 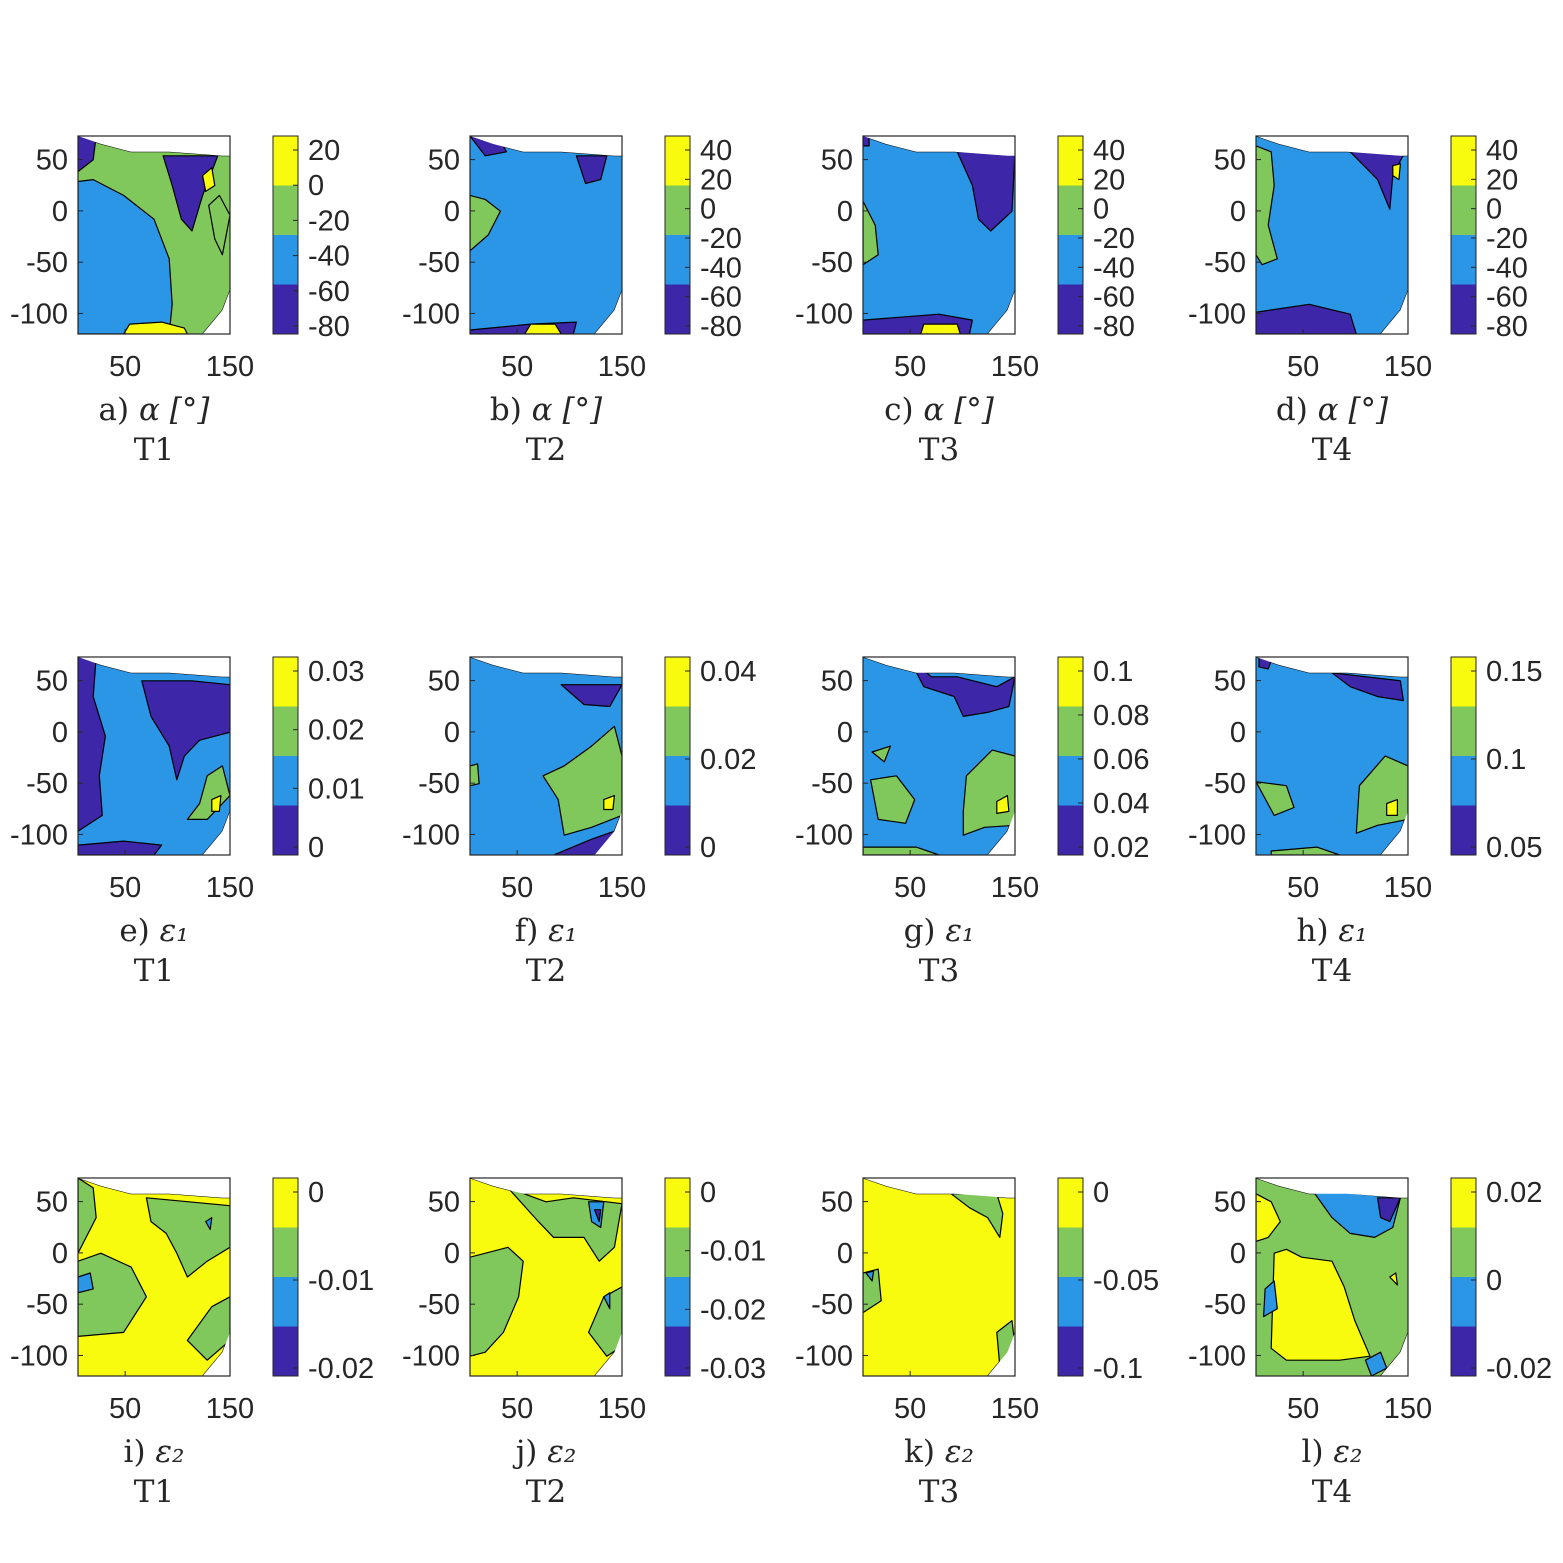 What do you see at coordinates (187, 822) in the screenshot?
I see `panel-e: 50 0 -50 -100 50 150 0.03 0.02 0.01 0 e) ε₁ T1` at bounding box center [187, 822].